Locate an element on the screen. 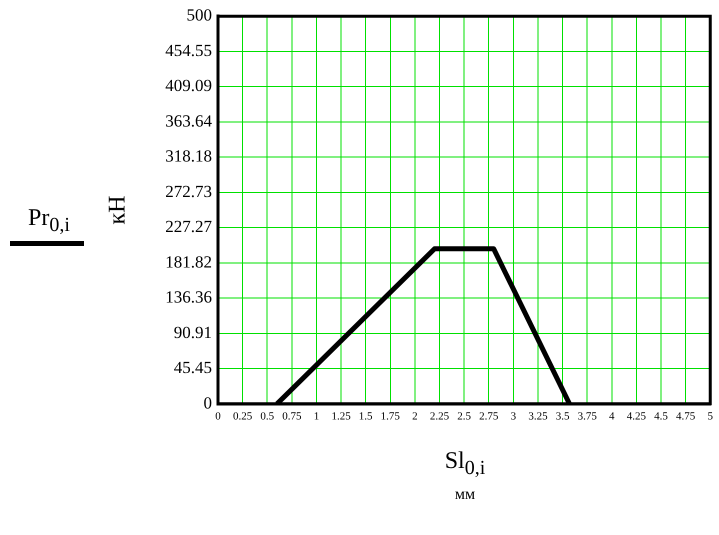 Image resolution: width=719 pixels, height=535 pixels. x-tick-label: 0.25 is located at coordinates (242, 416).